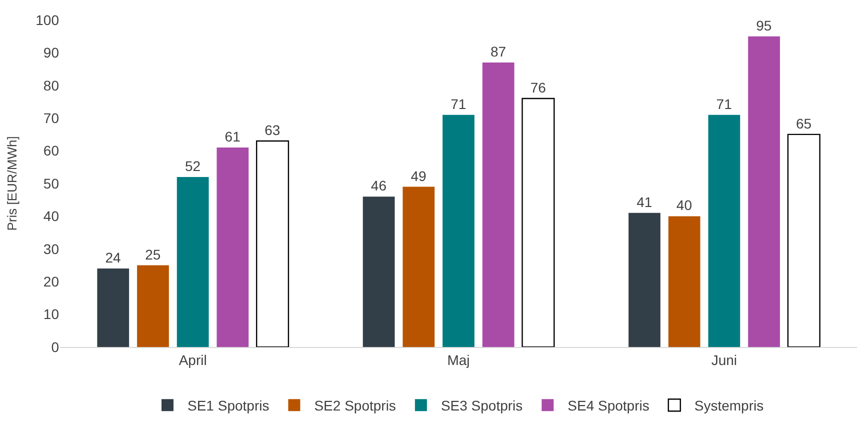 This screenshot has height=432, width=867. Describe the element at coordinates (684, 205) in the screenshot. I see `data-label: 40` at that location.